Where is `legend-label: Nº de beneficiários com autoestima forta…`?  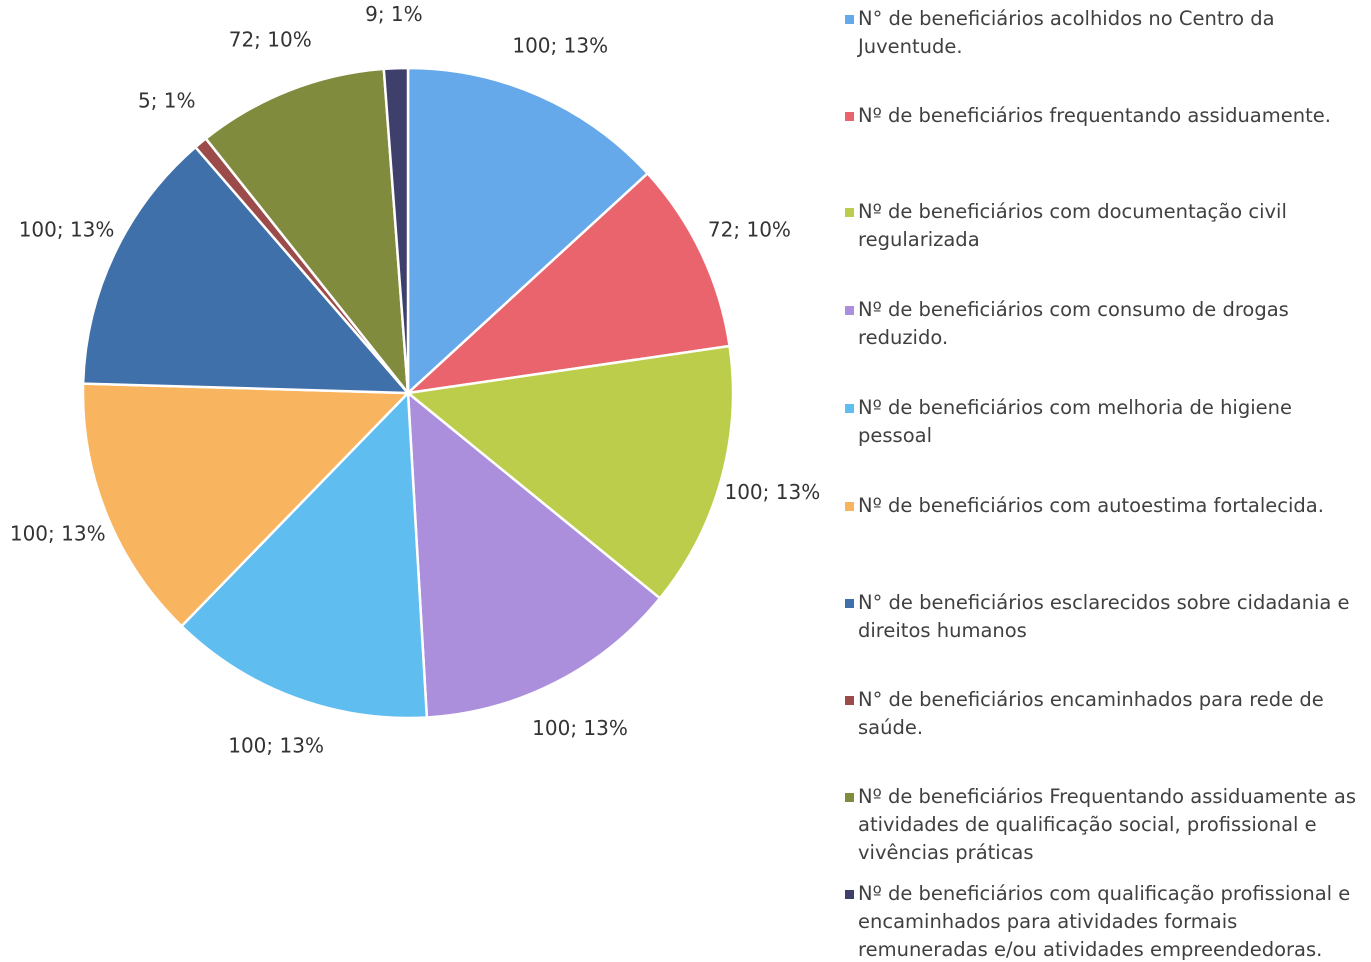 legend-label: Nº de beneficiários com autoestima forta… is located at coordinates (1091, 505).